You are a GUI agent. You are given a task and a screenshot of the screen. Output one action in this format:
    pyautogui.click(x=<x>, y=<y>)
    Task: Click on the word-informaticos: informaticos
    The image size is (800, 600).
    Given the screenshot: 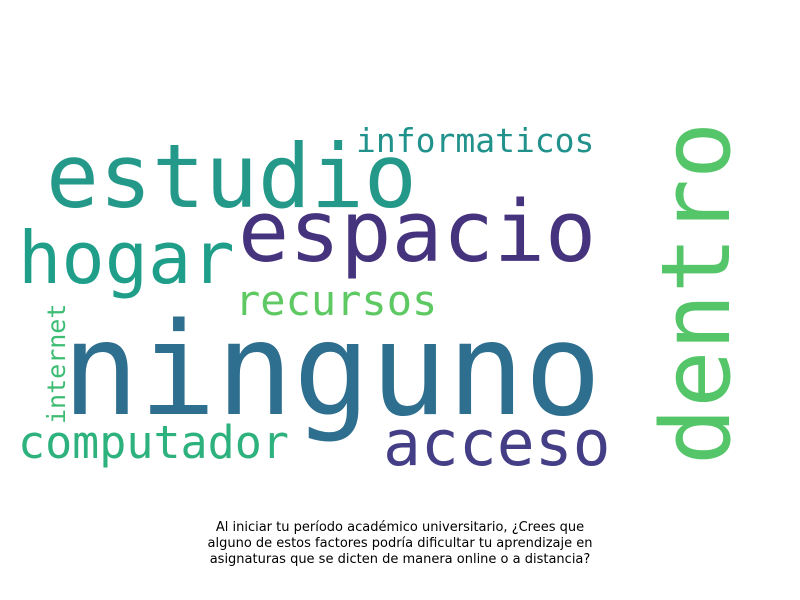 What is the action you would take?
    pyautogui.click(x=475, y=140)
    